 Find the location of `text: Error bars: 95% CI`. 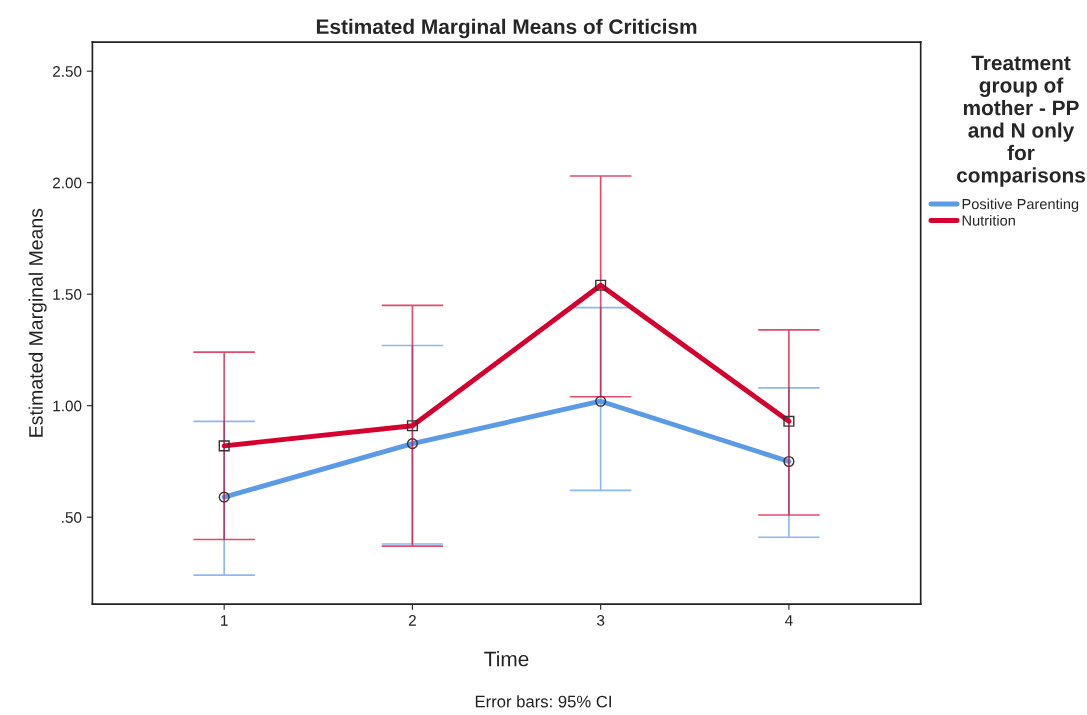

text: Error bars: 95% CI is located at coordinates (543, 701).